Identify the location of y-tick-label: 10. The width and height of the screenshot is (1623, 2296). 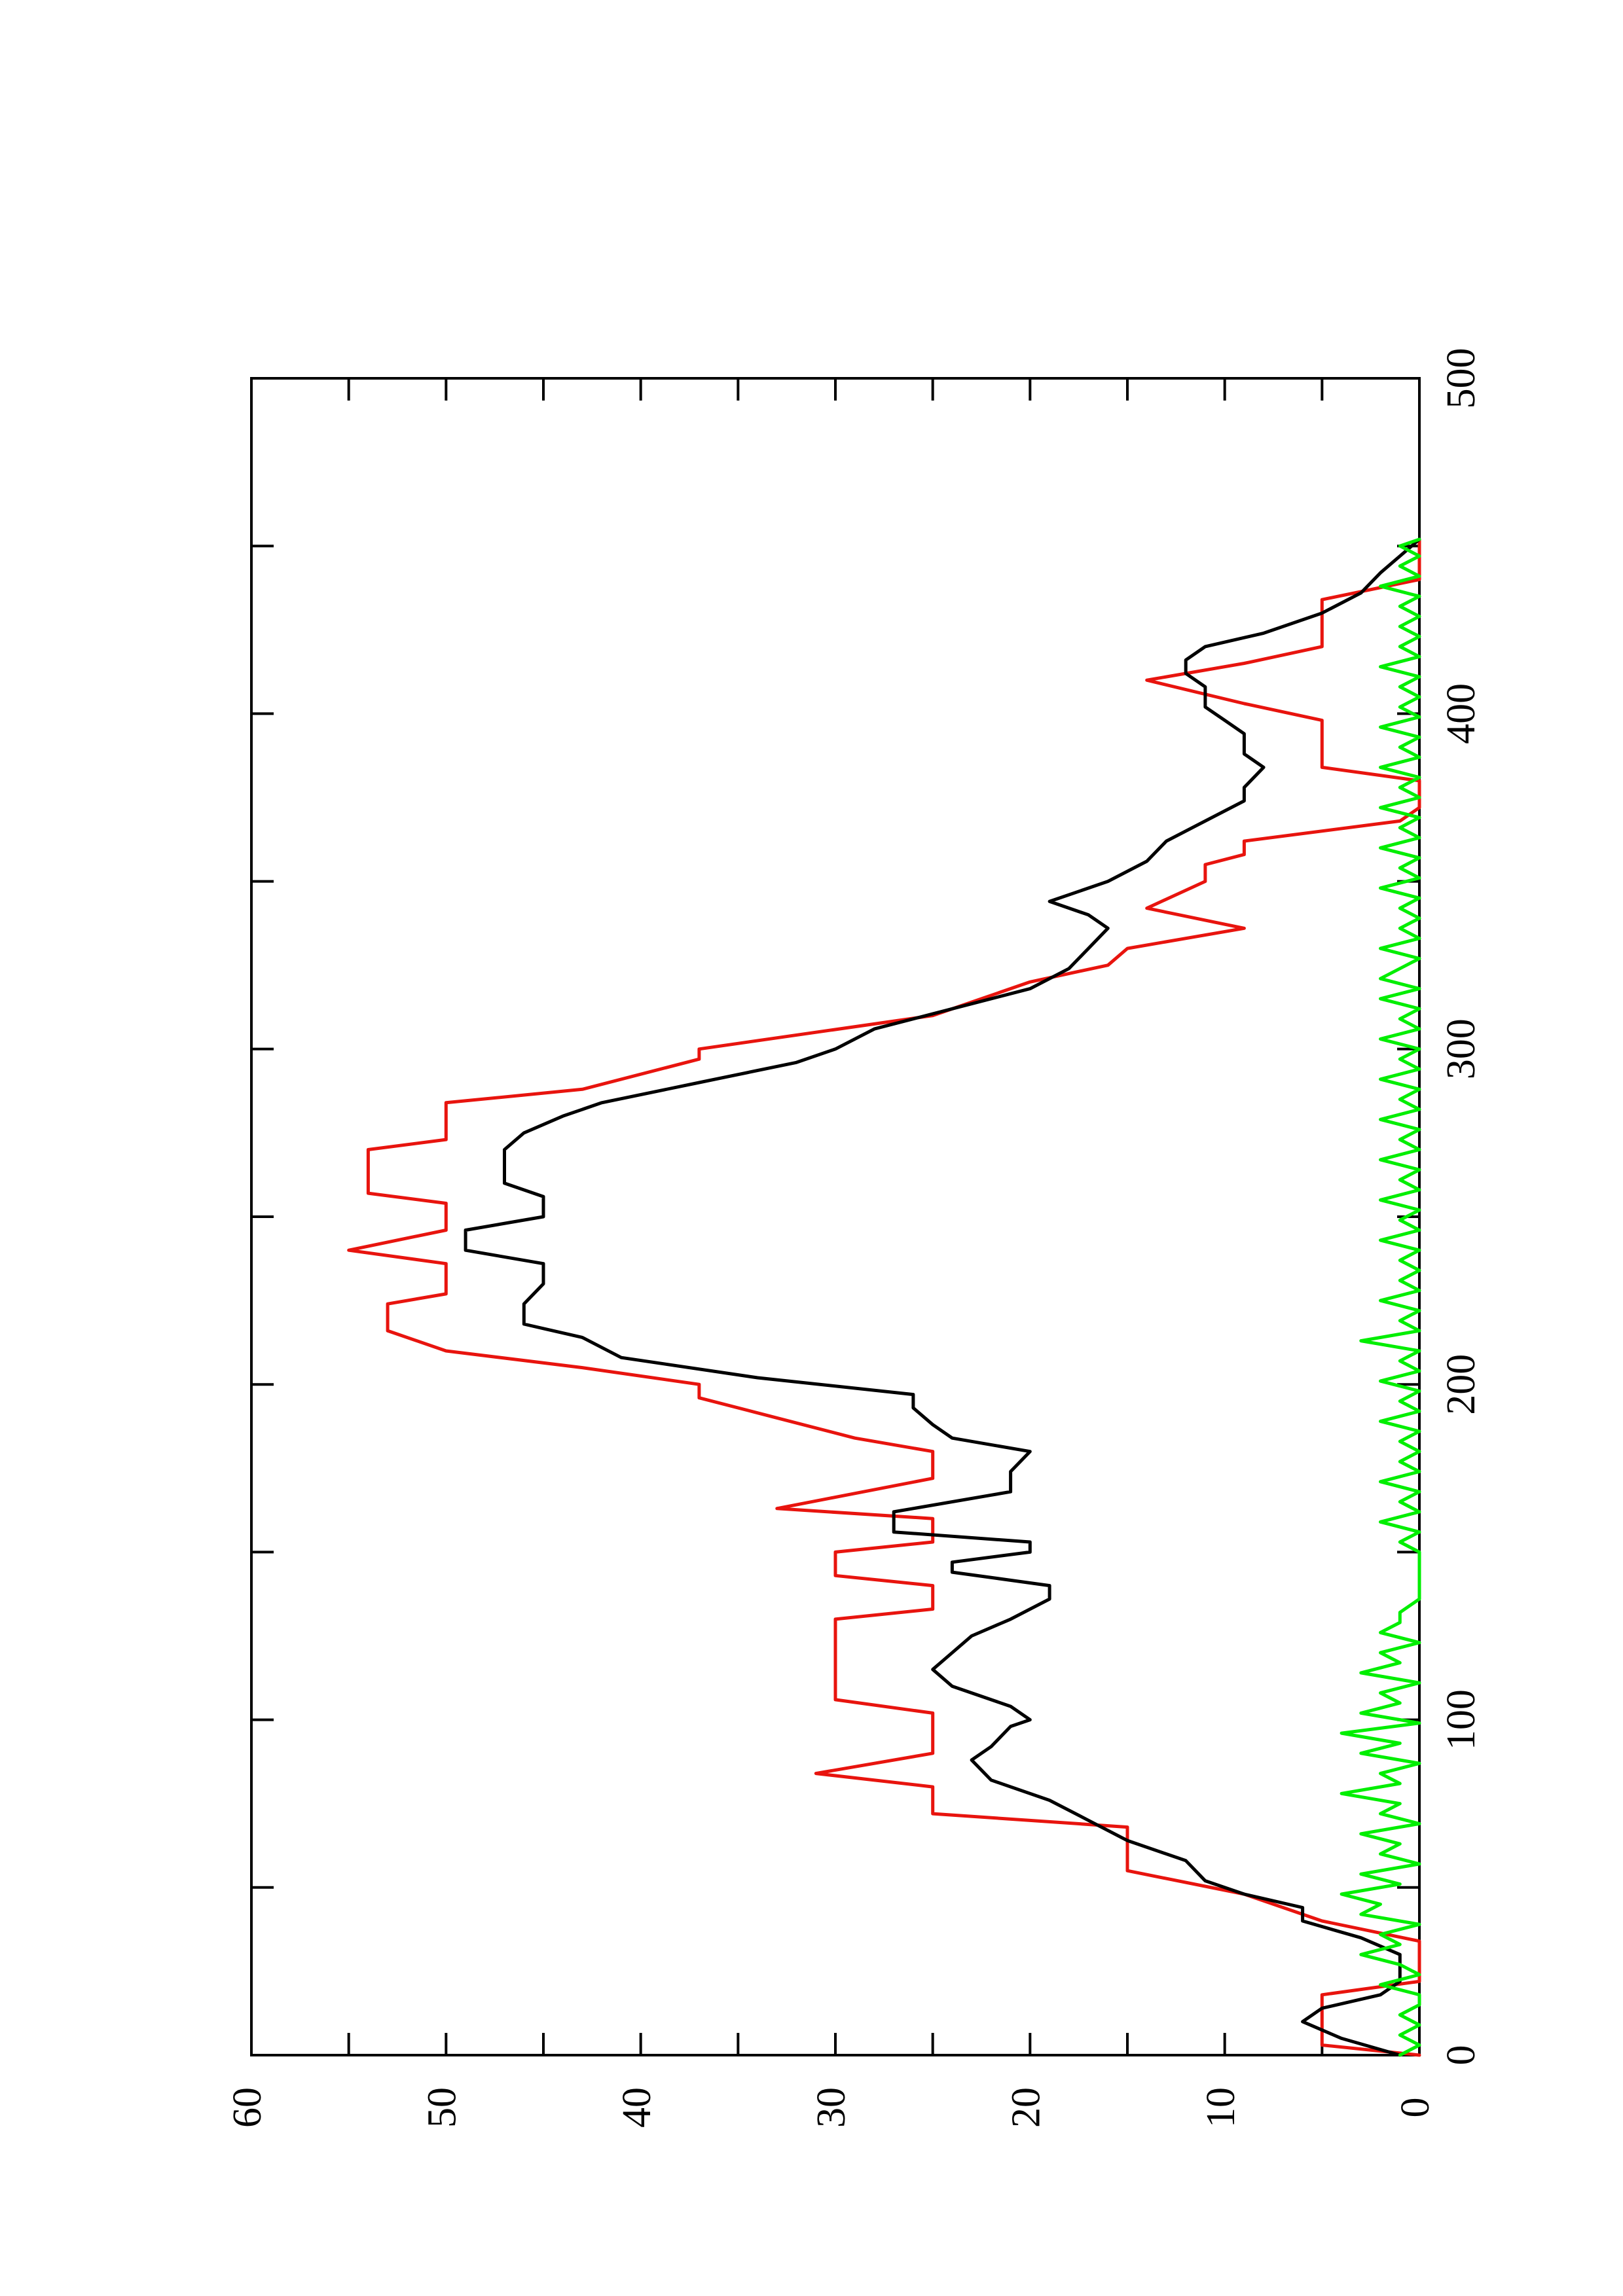
(1221, 2107).